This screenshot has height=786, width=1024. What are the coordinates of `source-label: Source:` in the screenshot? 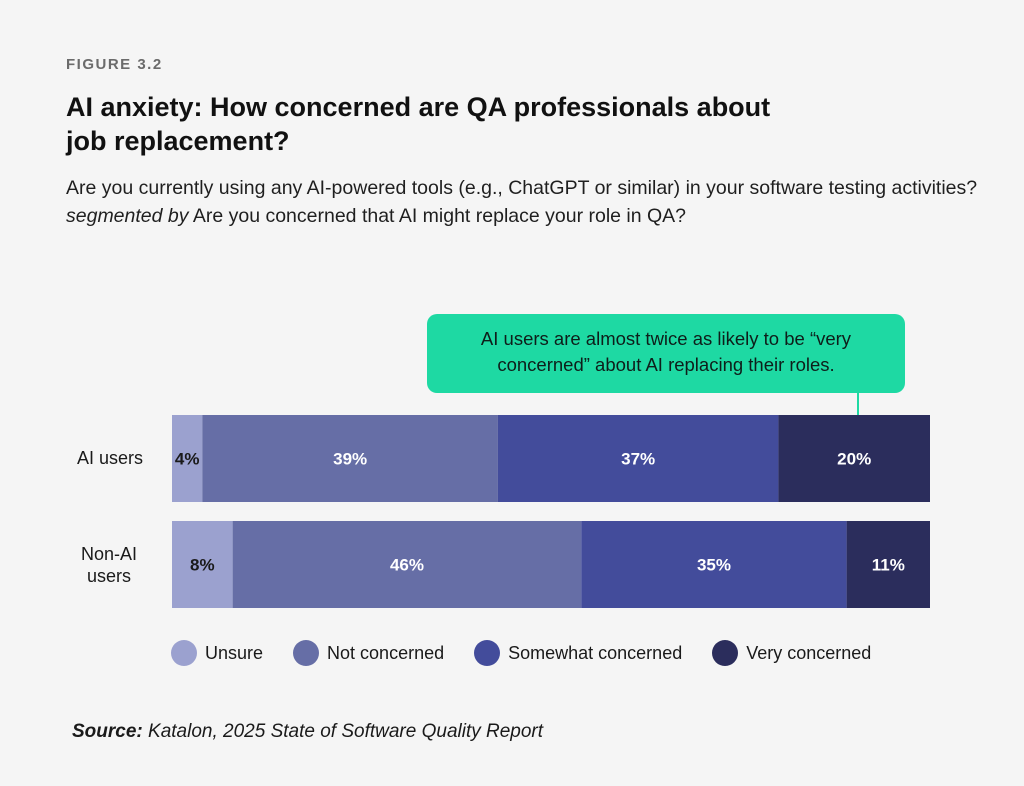 It's located at (107, 731).